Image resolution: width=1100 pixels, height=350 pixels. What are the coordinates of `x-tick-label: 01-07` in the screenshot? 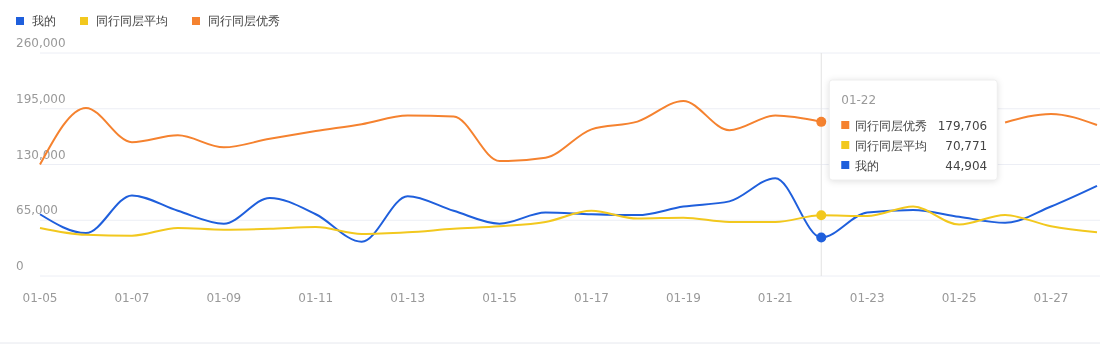 It's located at (132, 298).